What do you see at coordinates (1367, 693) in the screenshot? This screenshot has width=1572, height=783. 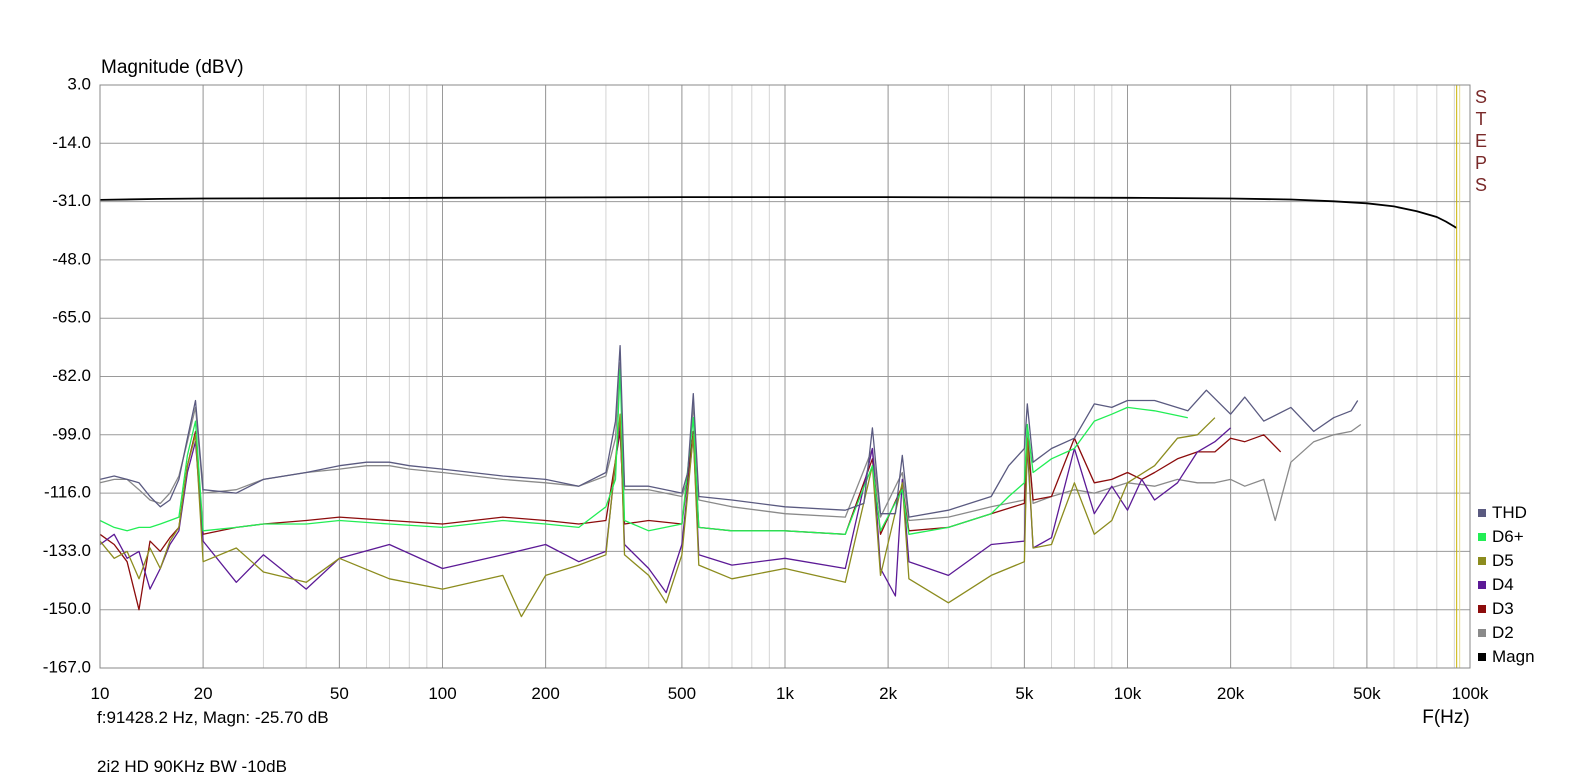 I see `x-tick-label: 50k` at bounding box center [1367, 693].